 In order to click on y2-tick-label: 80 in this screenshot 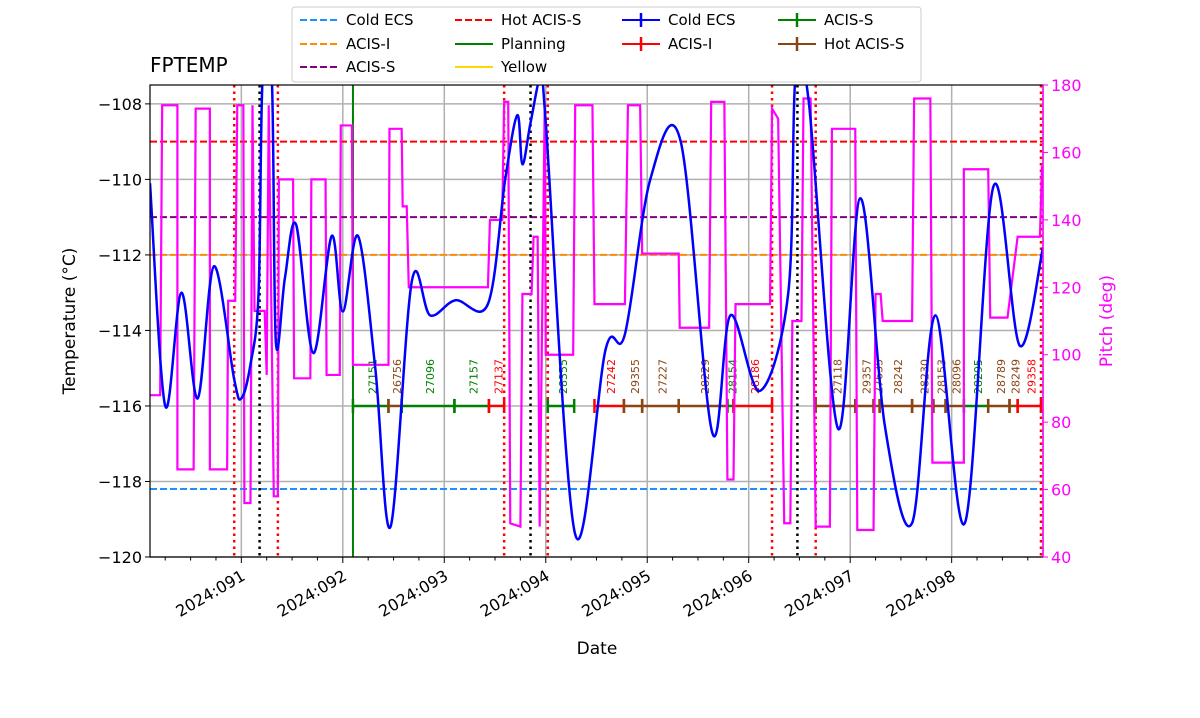, I will do `click(1061, 422)`.